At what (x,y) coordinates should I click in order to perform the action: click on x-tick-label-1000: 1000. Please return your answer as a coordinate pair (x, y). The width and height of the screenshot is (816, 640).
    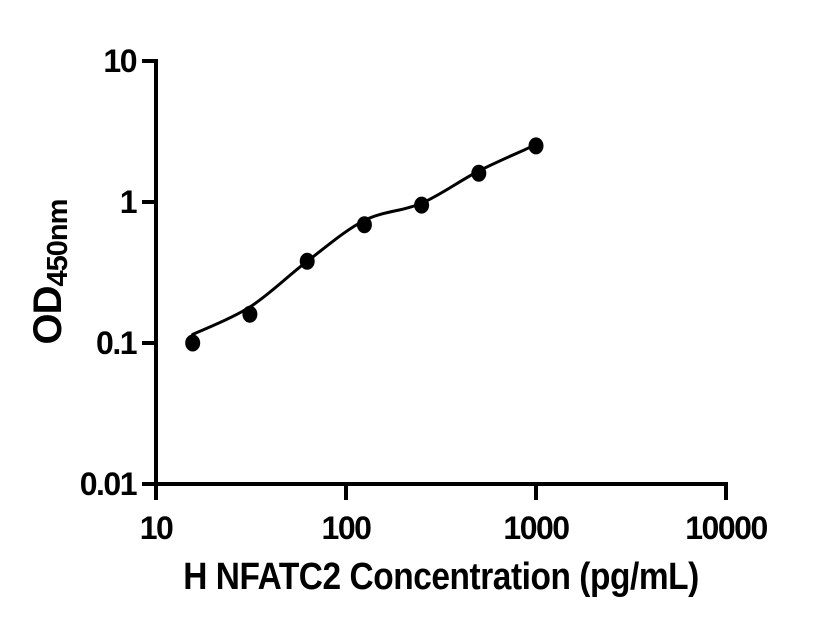
    Looking at the image, I should click on (536, 528).